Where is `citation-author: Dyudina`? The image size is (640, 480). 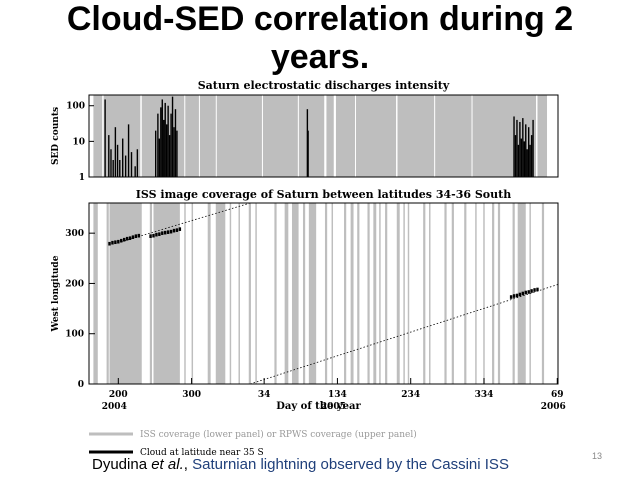 citation-author: Dyudina is located at coordinates (120, 464).